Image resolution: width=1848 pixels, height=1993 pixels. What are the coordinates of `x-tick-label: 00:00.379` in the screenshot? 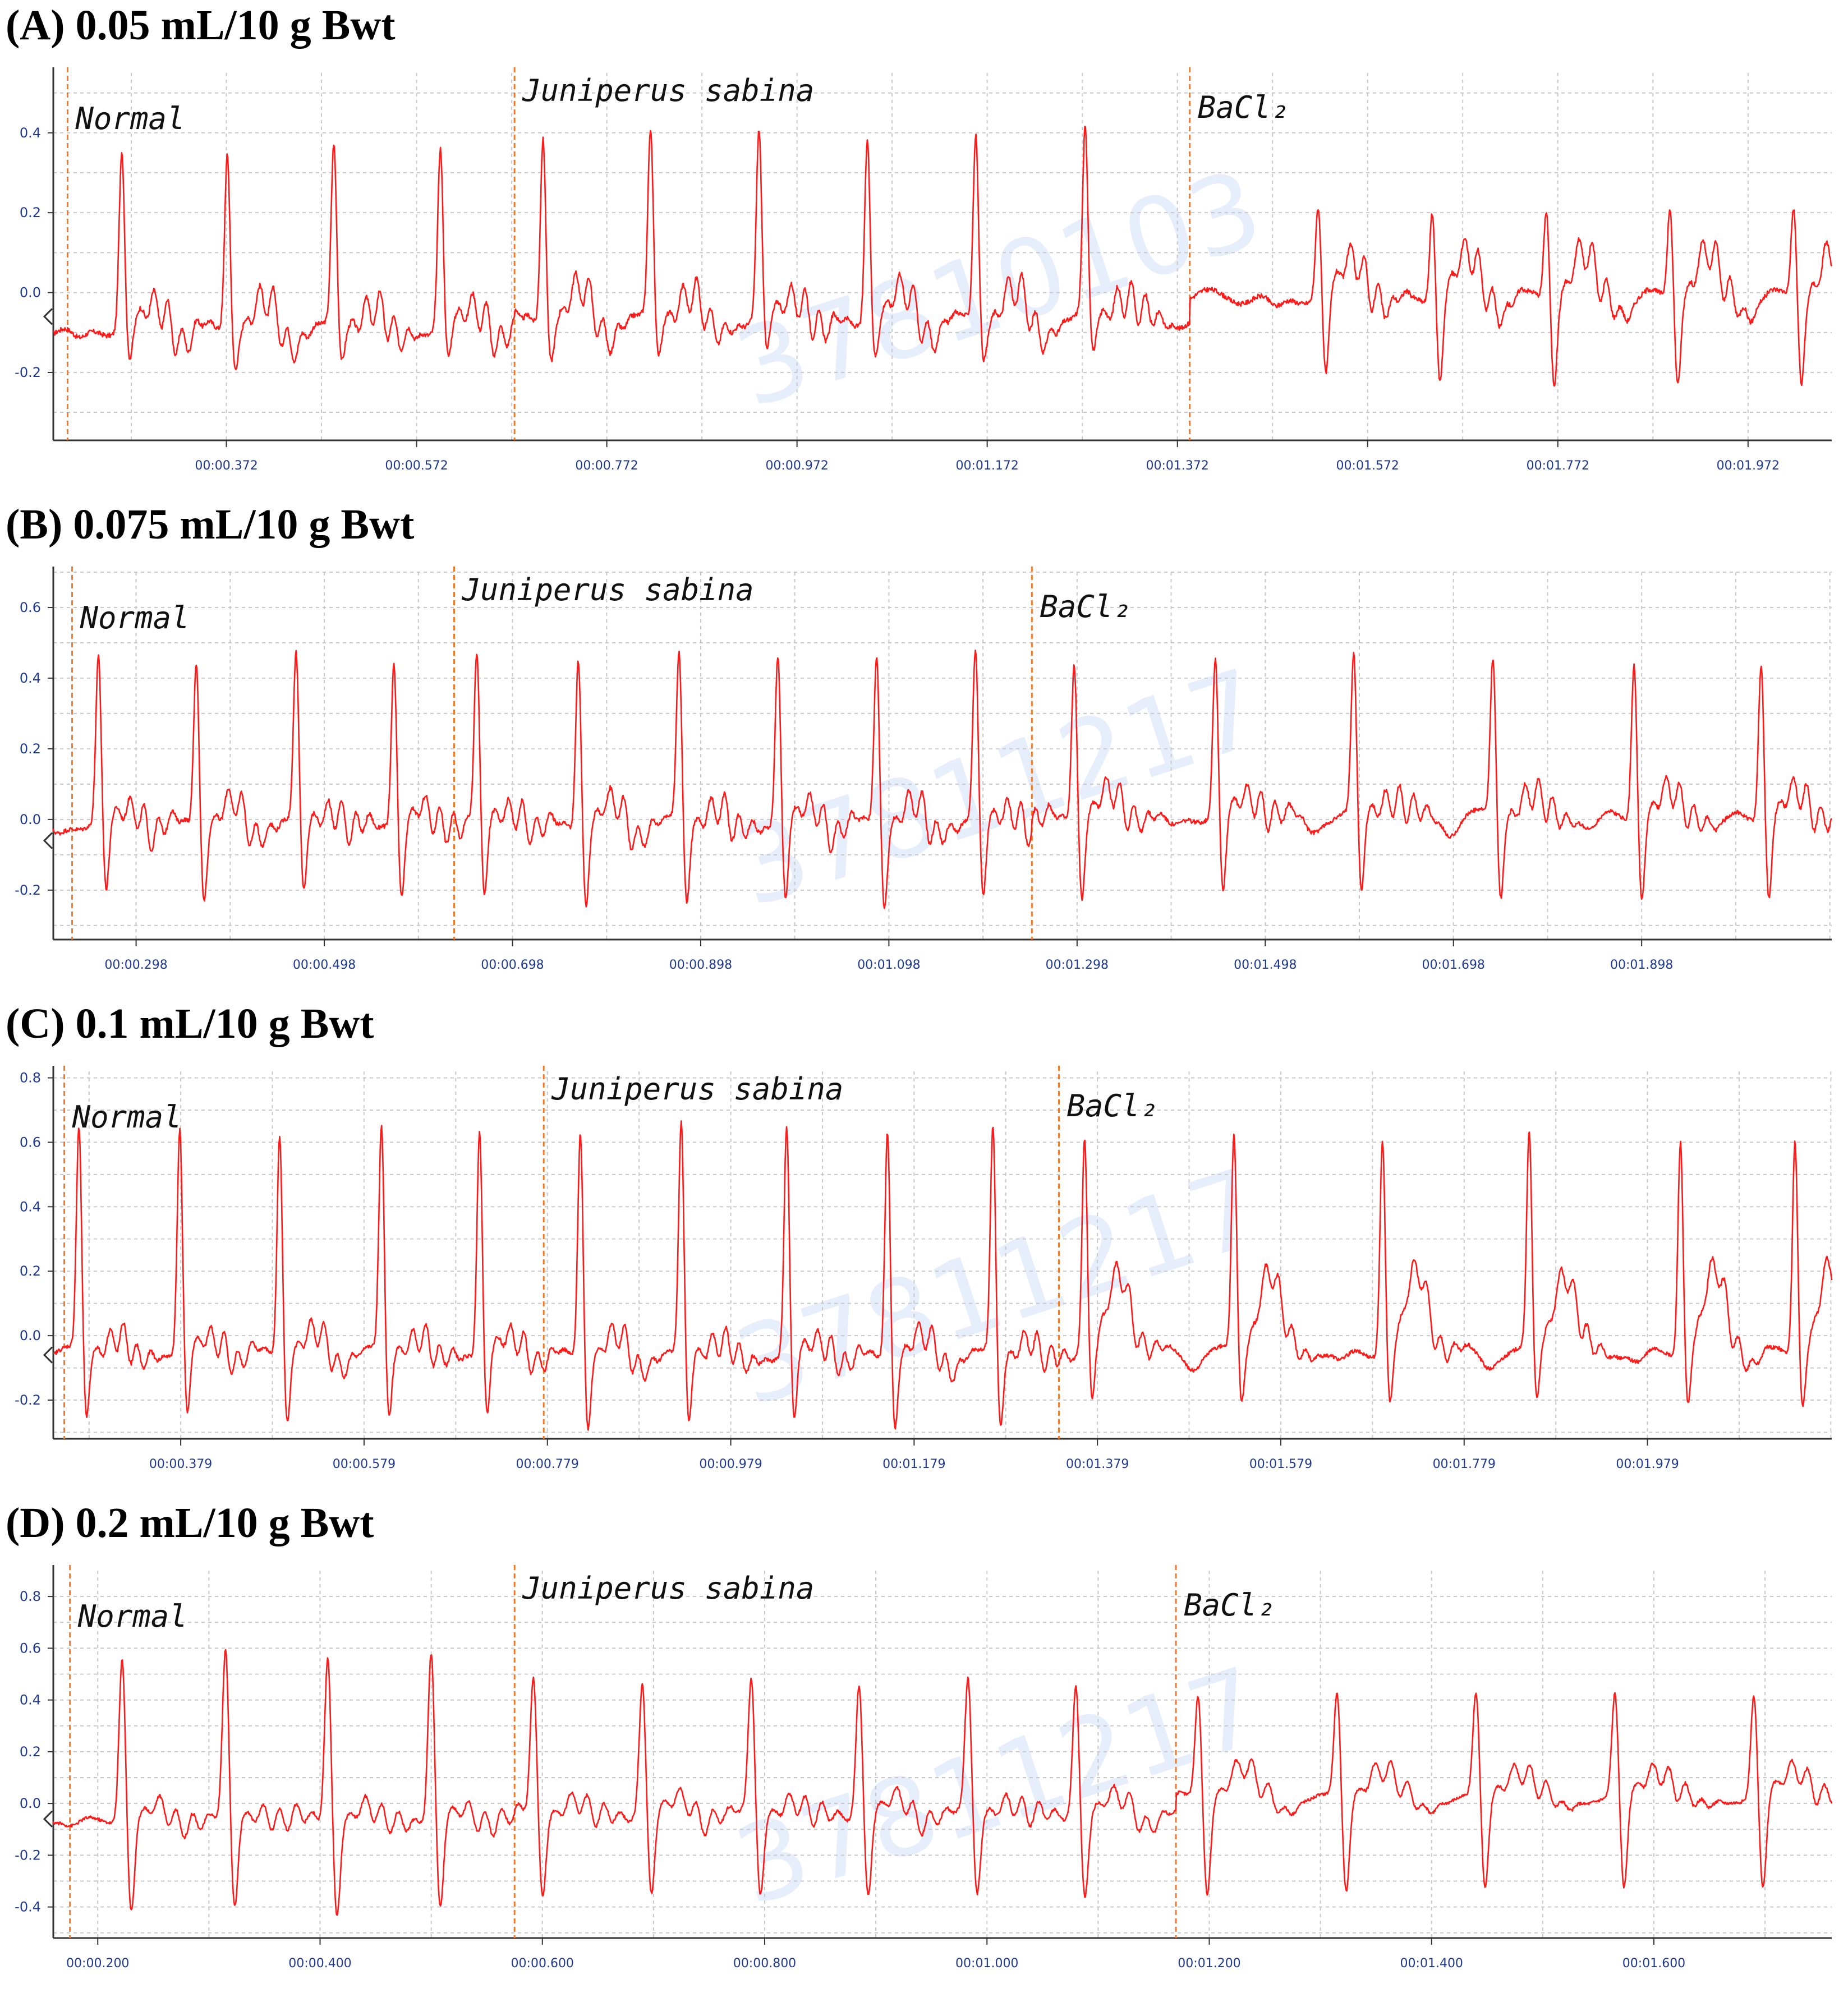 It's located at (181, 1464).